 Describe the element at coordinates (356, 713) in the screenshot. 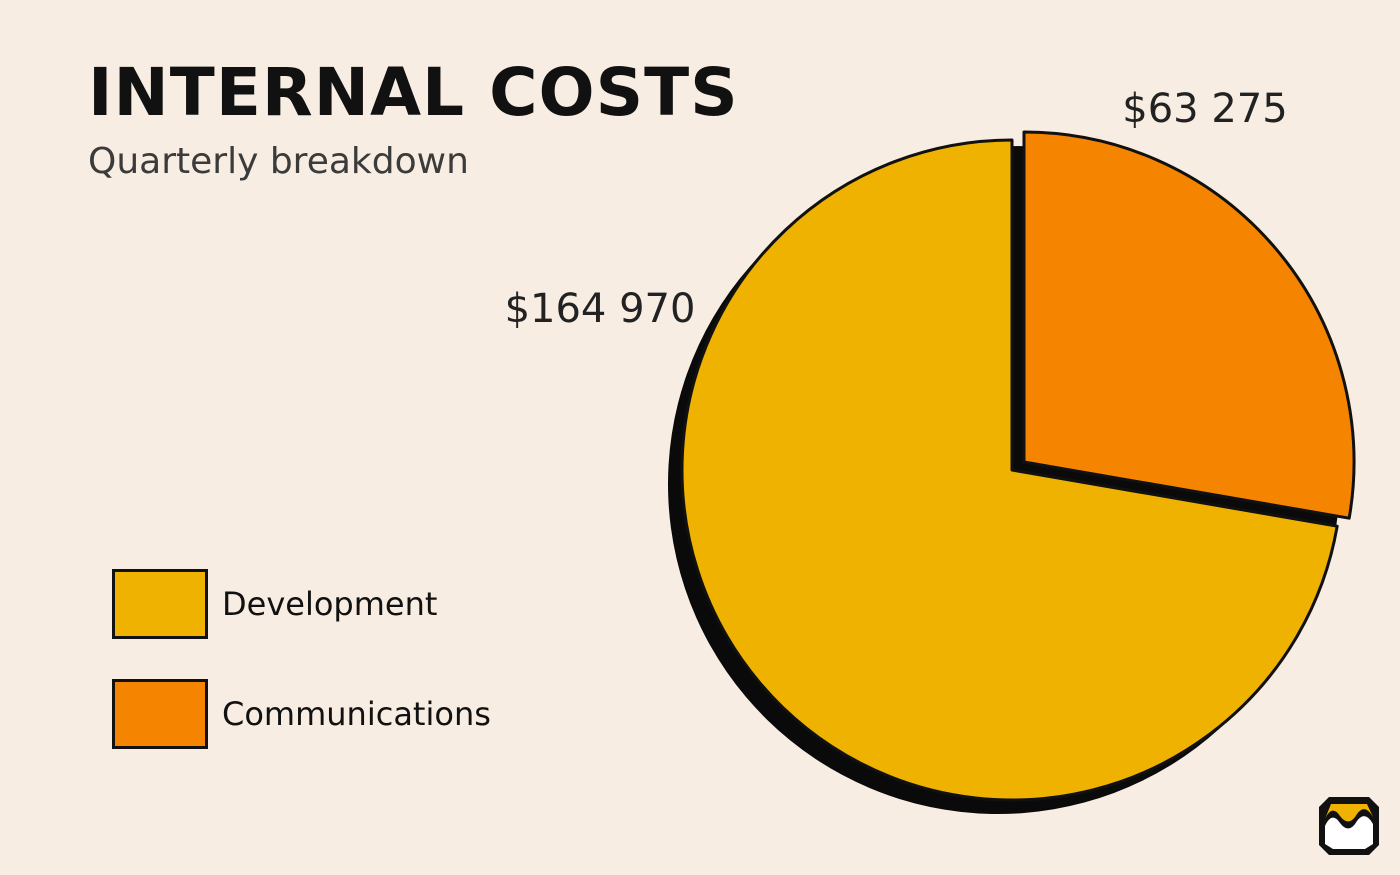

I see `legend-label-communications: Communications` at that location.